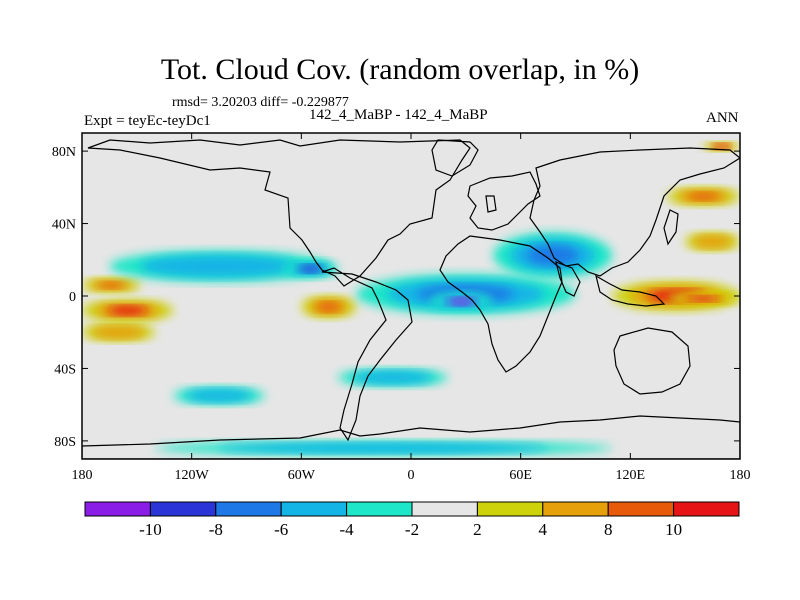  I want to click on x-tick-label: 60E, so click(520, 475).